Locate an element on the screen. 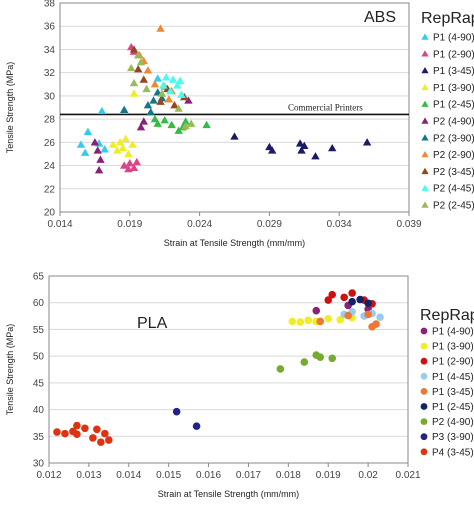  reference-line-label: Commercial Printers is located at coordinates (325, 107).